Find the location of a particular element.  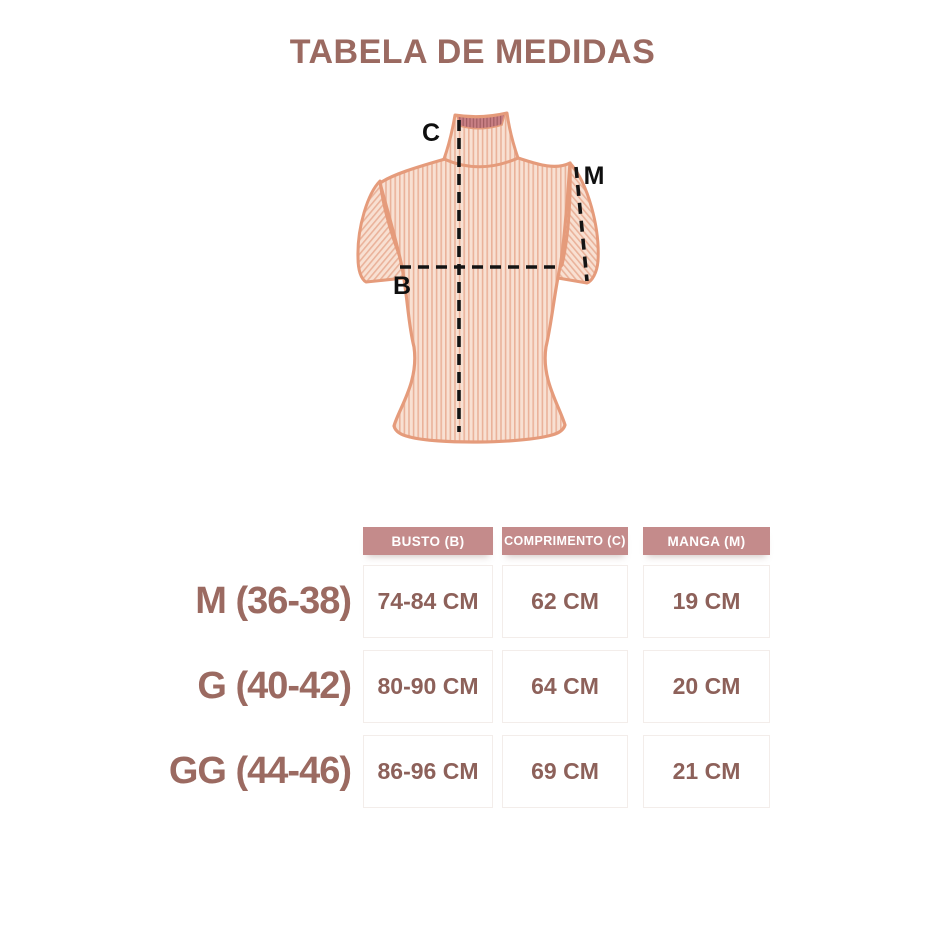

size-row-label: G (40-42) is located at coordinates (274, 686).